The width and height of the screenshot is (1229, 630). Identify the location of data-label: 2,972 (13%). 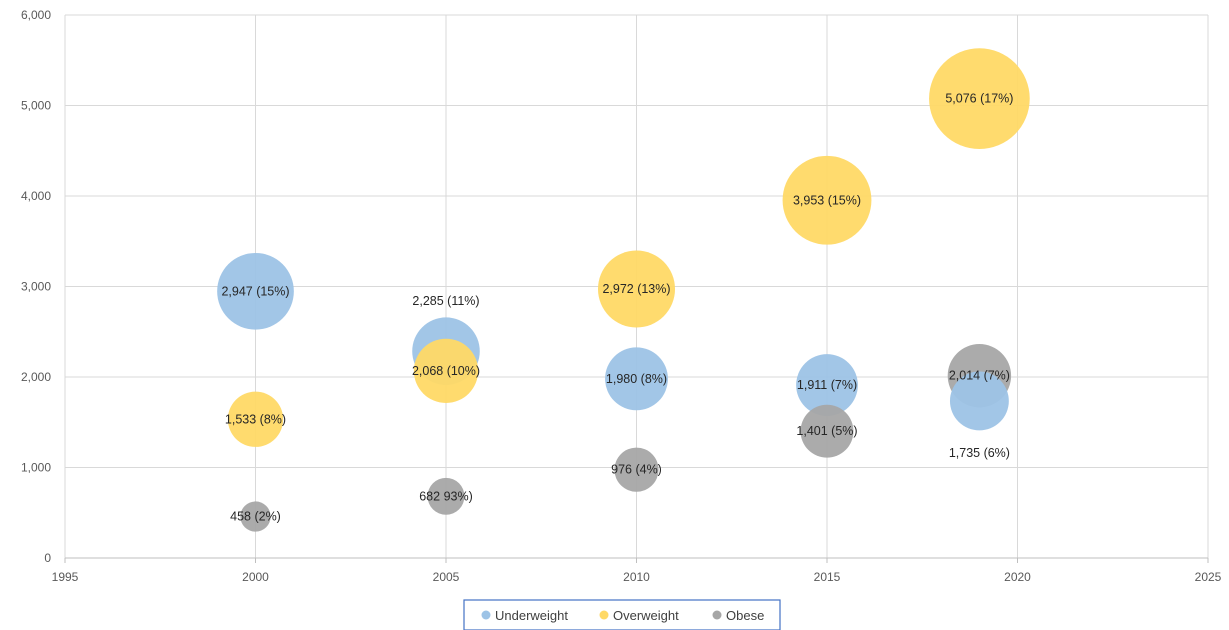
(636, 289).